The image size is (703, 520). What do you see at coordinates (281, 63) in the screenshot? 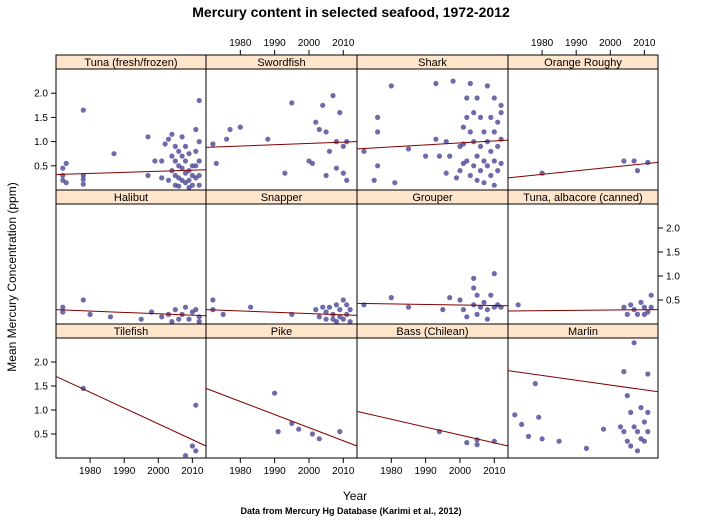
I see `strip-label-swordfish: Swordfish` at bounding box center [281, 63].